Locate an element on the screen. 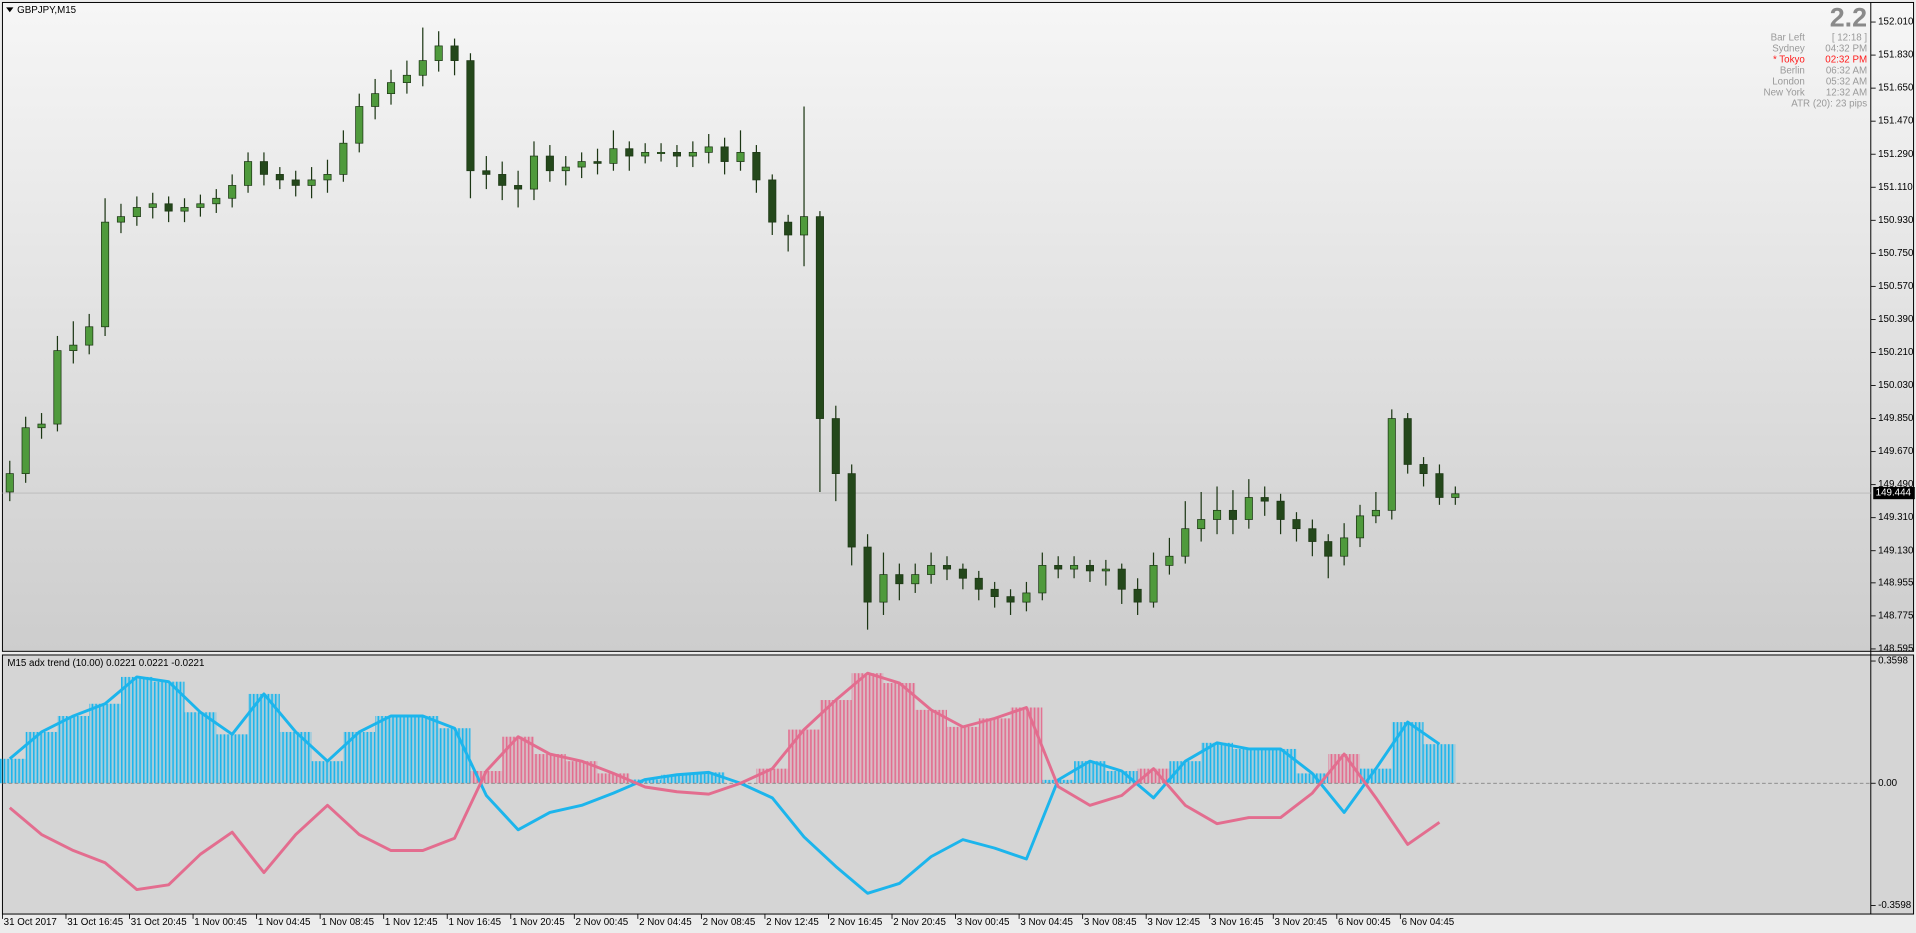 This screenshot has width=1916, height=933. menu-triangle is located at coordinates (10, 10).